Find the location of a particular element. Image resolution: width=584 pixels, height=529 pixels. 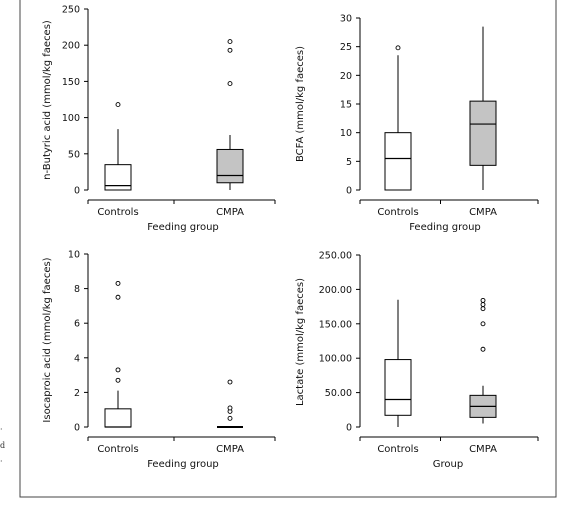

y-tick-label: 25 is located at coordinates (346, 47).